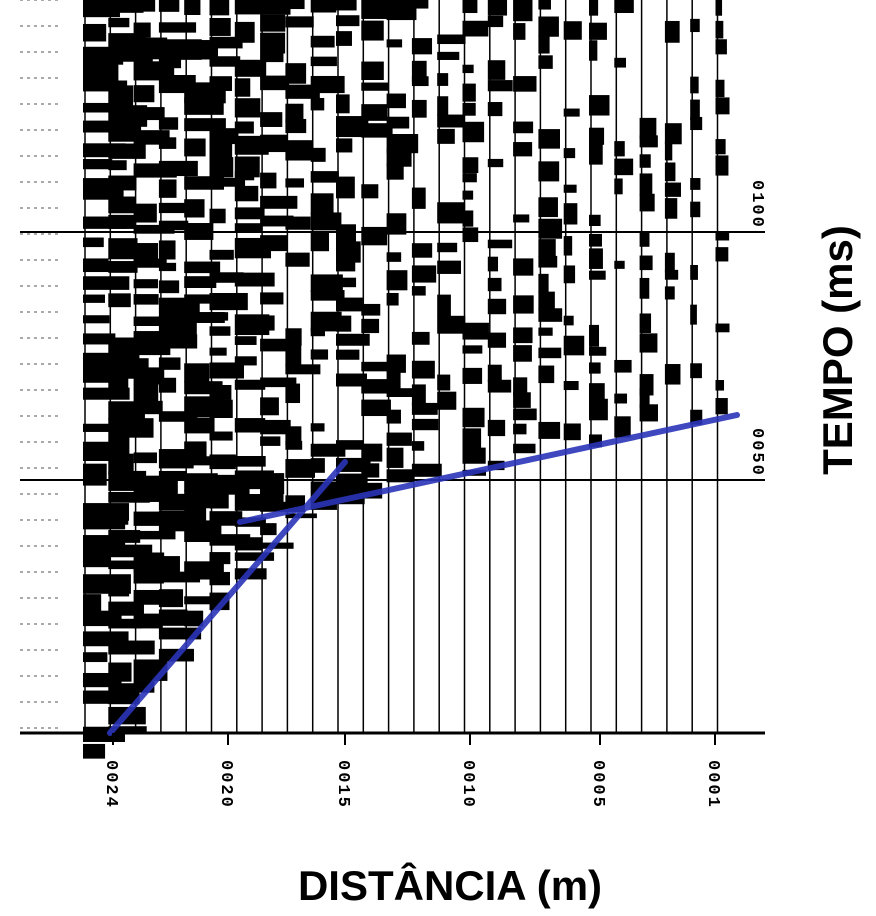 This screenshot has width=876, height=916. I want to click on x-ticks: 0024 0020 0015 0010 0005 0001, so click(411, 771).